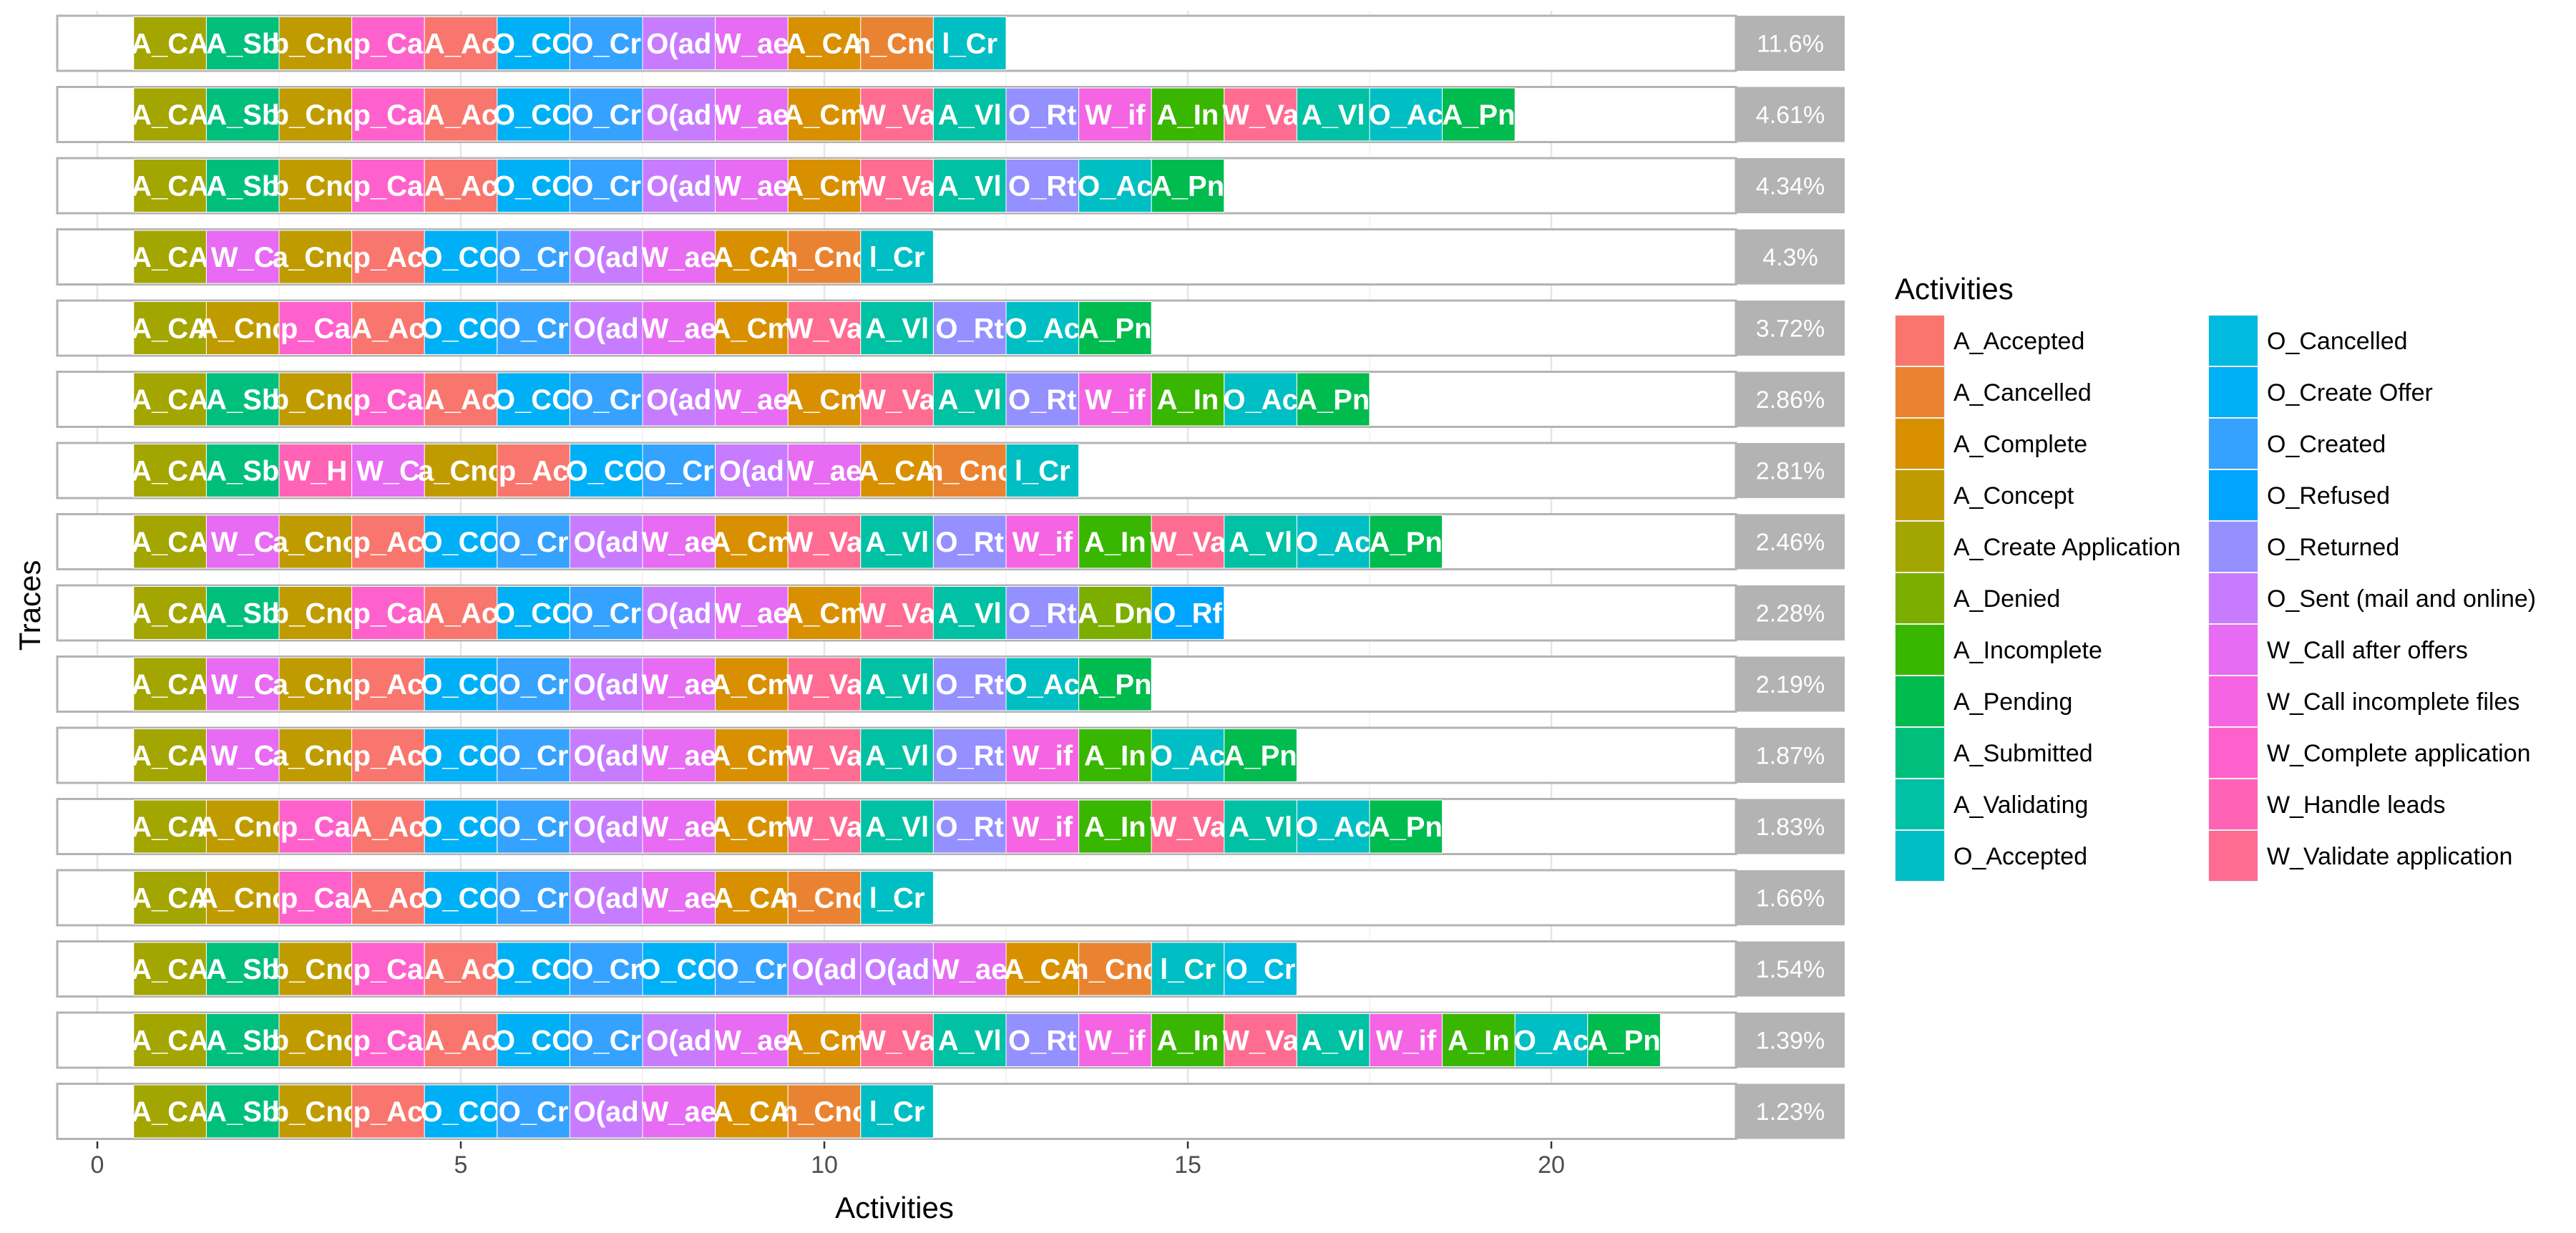 The height and width of the screenshot is (1233, 2576). What do you see at coordinates (1260, 1041) in the screenshot?
I see `activity-label: W_Va` at bounding box center [1260, 1041].